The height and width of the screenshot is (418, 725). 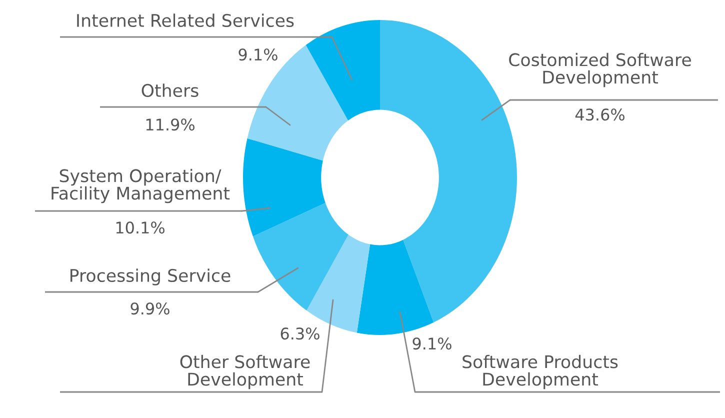 What do you see at coordinates (140, 228) in the screenshot?
I see `data-label: 10.1%` at bounding box center [140, 228].